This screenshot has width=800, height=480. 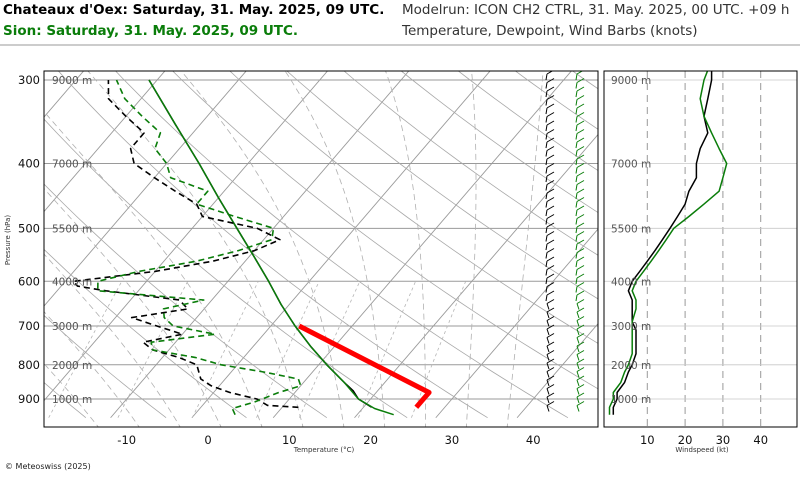 What do you see at coordinates (72, 400) in the screenshot?
I see `height-label: 1000 m` at bounding box center [72, 400].